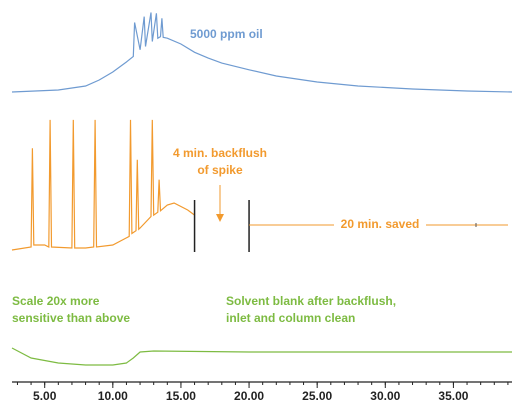 This screenshot has height=404, width=512. What do you see at coordinates (317, 396) in the screenshot?
I see `x-tick-label: 25.00` at bounding box center [317, 396].